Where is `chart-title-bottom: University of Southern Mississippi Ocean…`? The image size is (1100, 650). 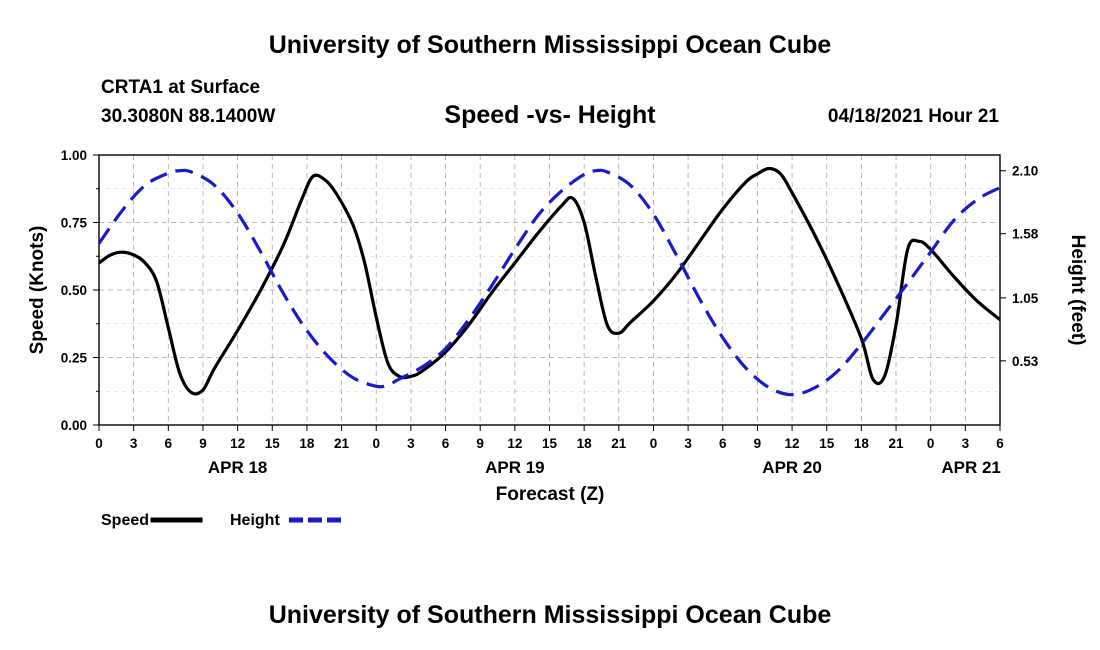
chart-title-bottom: University of Southern Mississippi Ocean… is located at coordinates (550, 615).